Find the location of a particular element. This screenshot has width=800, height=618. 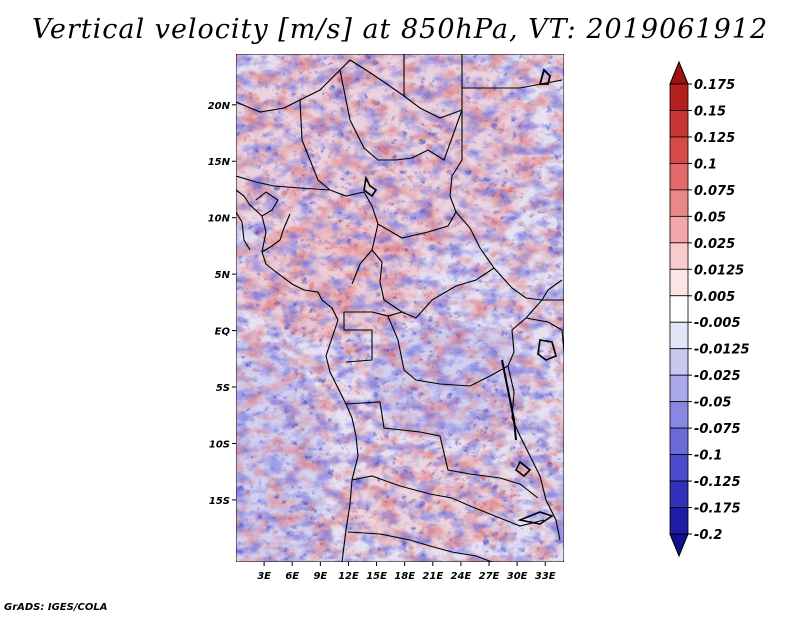

colorbar-label: -0.0125 is located at coordinates (722, 350).